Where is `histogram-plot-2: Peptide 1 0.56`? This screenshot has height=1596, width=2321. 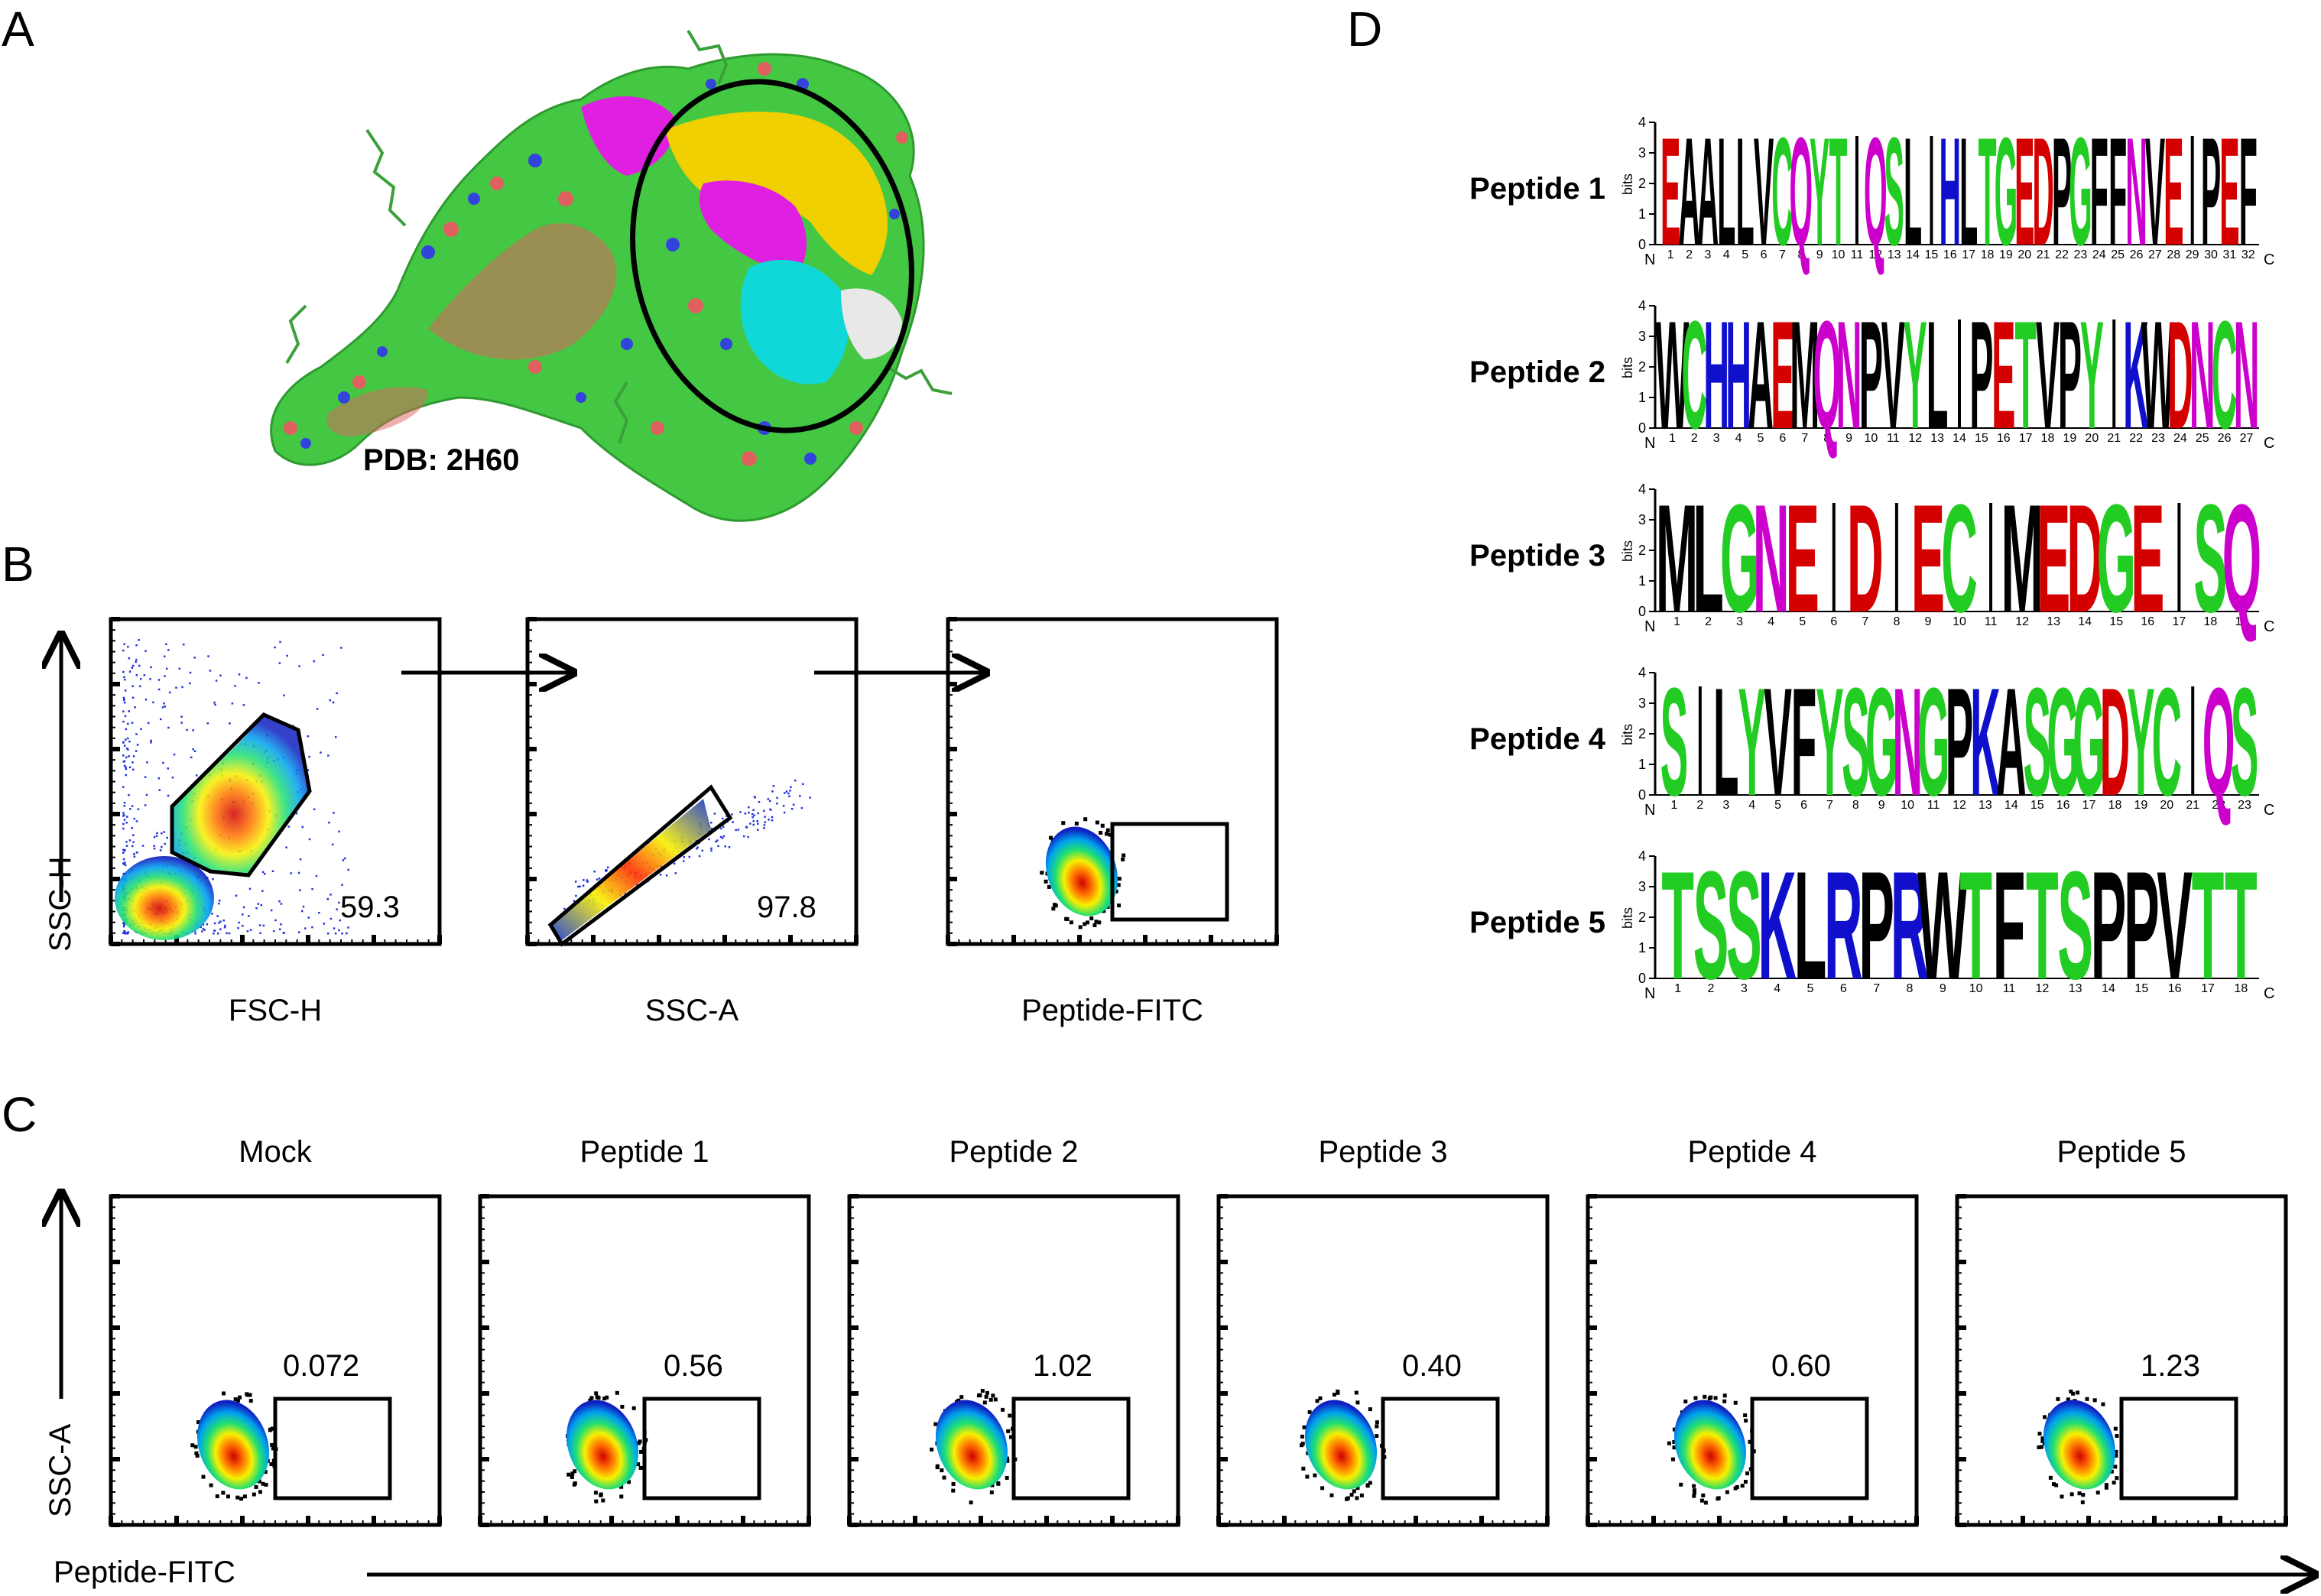 histogram-plot-2: Peptide 1 0.56 is located at coordinates (644, 1331).